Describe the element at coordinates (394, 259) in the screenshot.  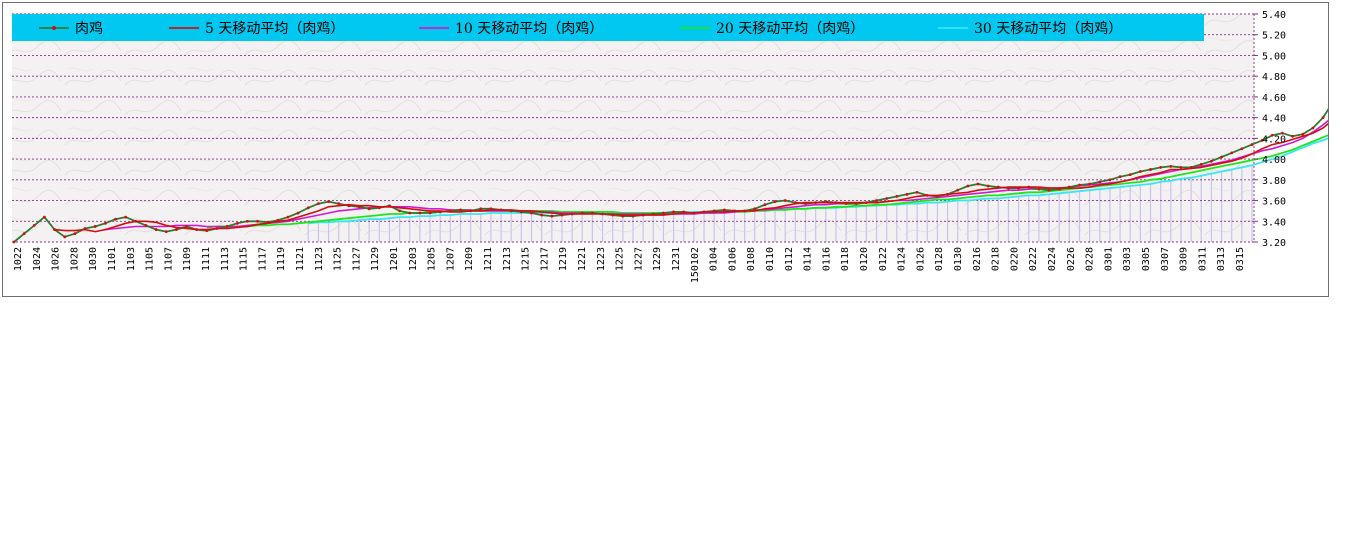
I see `x-tick-label: 1201` at that location.